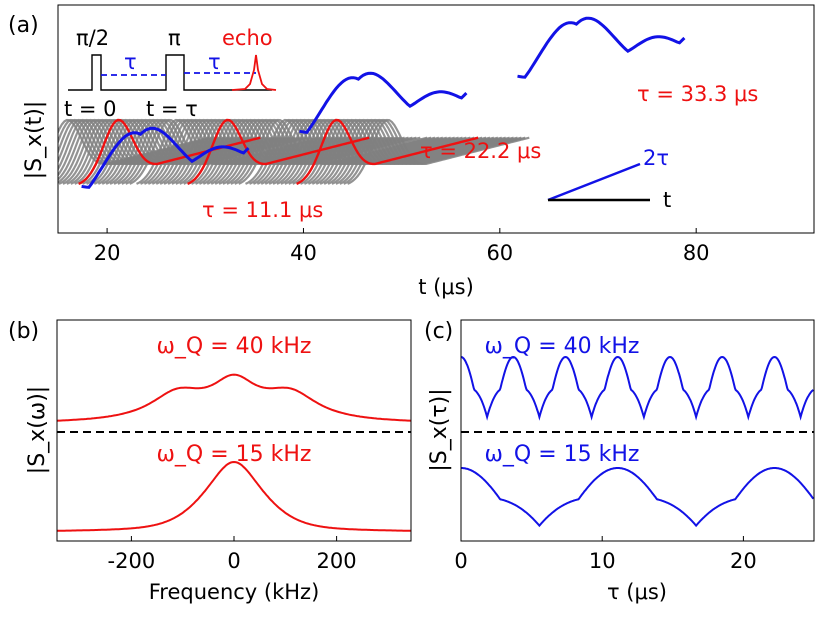  I want to click on panel-b-xtick-label: 200, so click(337, 561).